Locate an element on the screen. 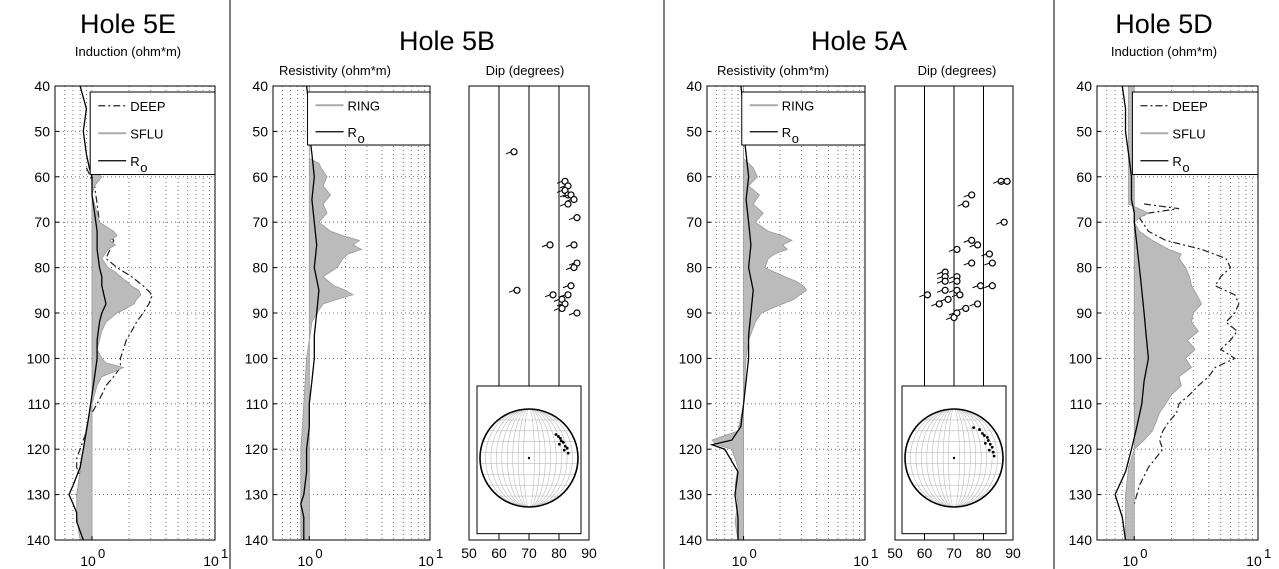 This screenshot has height=569, width=1279. title-hole-5b: Hole 5B is located at coordinates (447, 41).